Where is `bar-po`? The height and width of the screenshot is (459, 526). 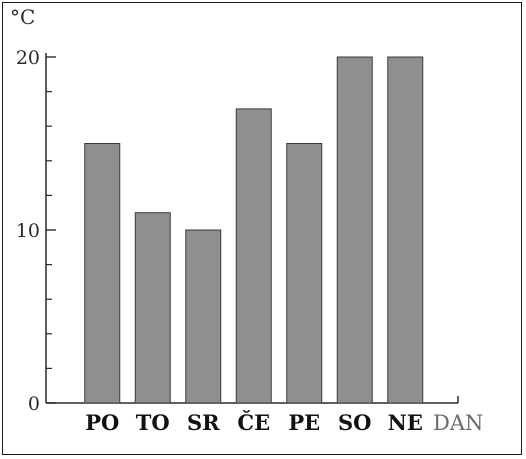 bar-po is located at coordinates (102, 273).